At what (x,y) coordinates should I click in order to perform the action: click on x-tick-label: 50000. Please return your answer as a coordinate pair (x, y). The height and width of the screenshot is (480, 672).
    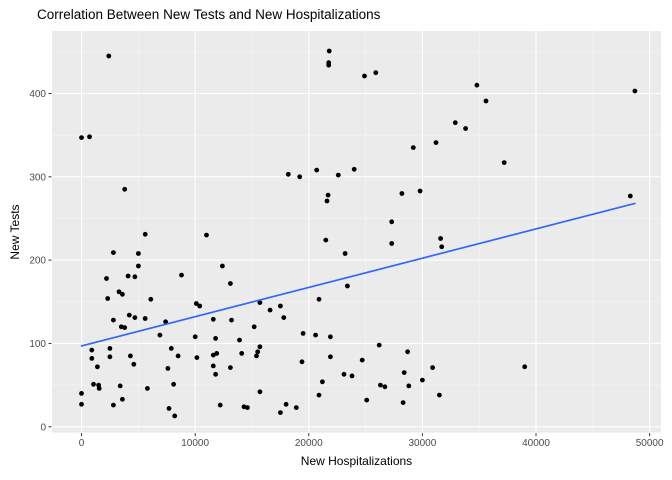
    Looking at the image, I should click on (650, 443).